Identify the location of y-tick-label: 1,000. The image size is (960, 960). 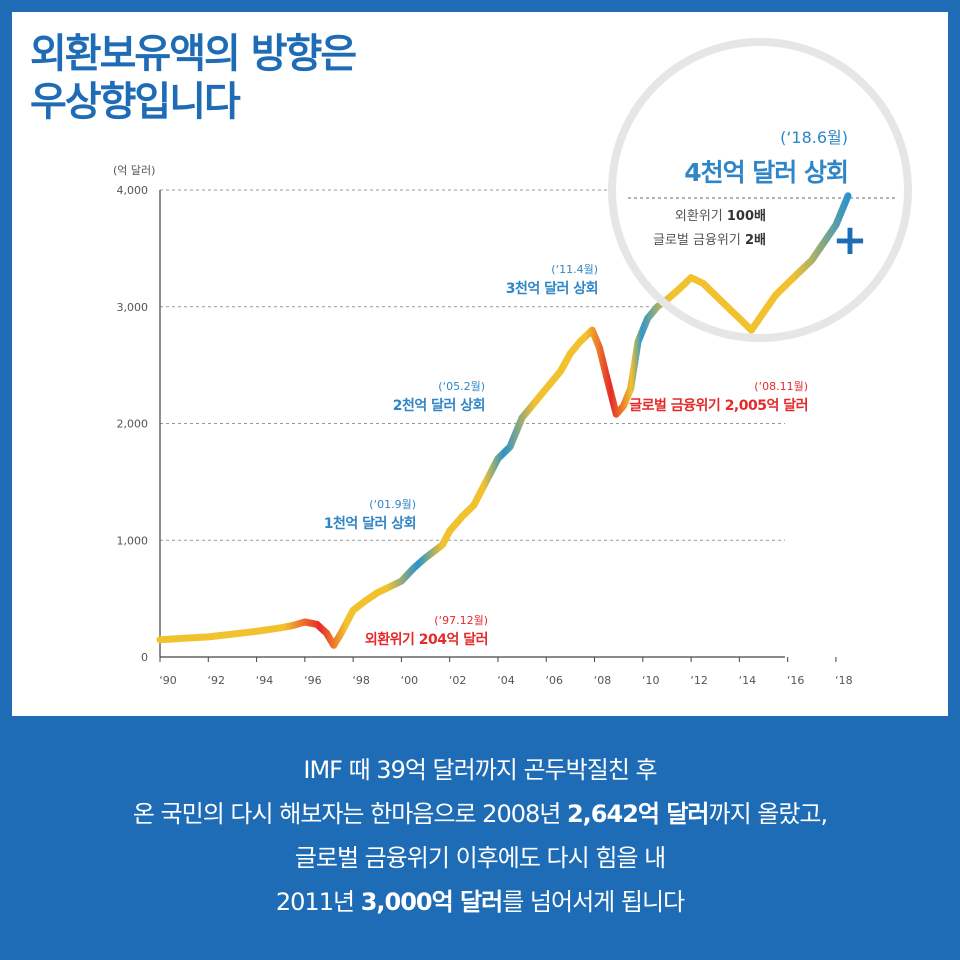
(133, 540).